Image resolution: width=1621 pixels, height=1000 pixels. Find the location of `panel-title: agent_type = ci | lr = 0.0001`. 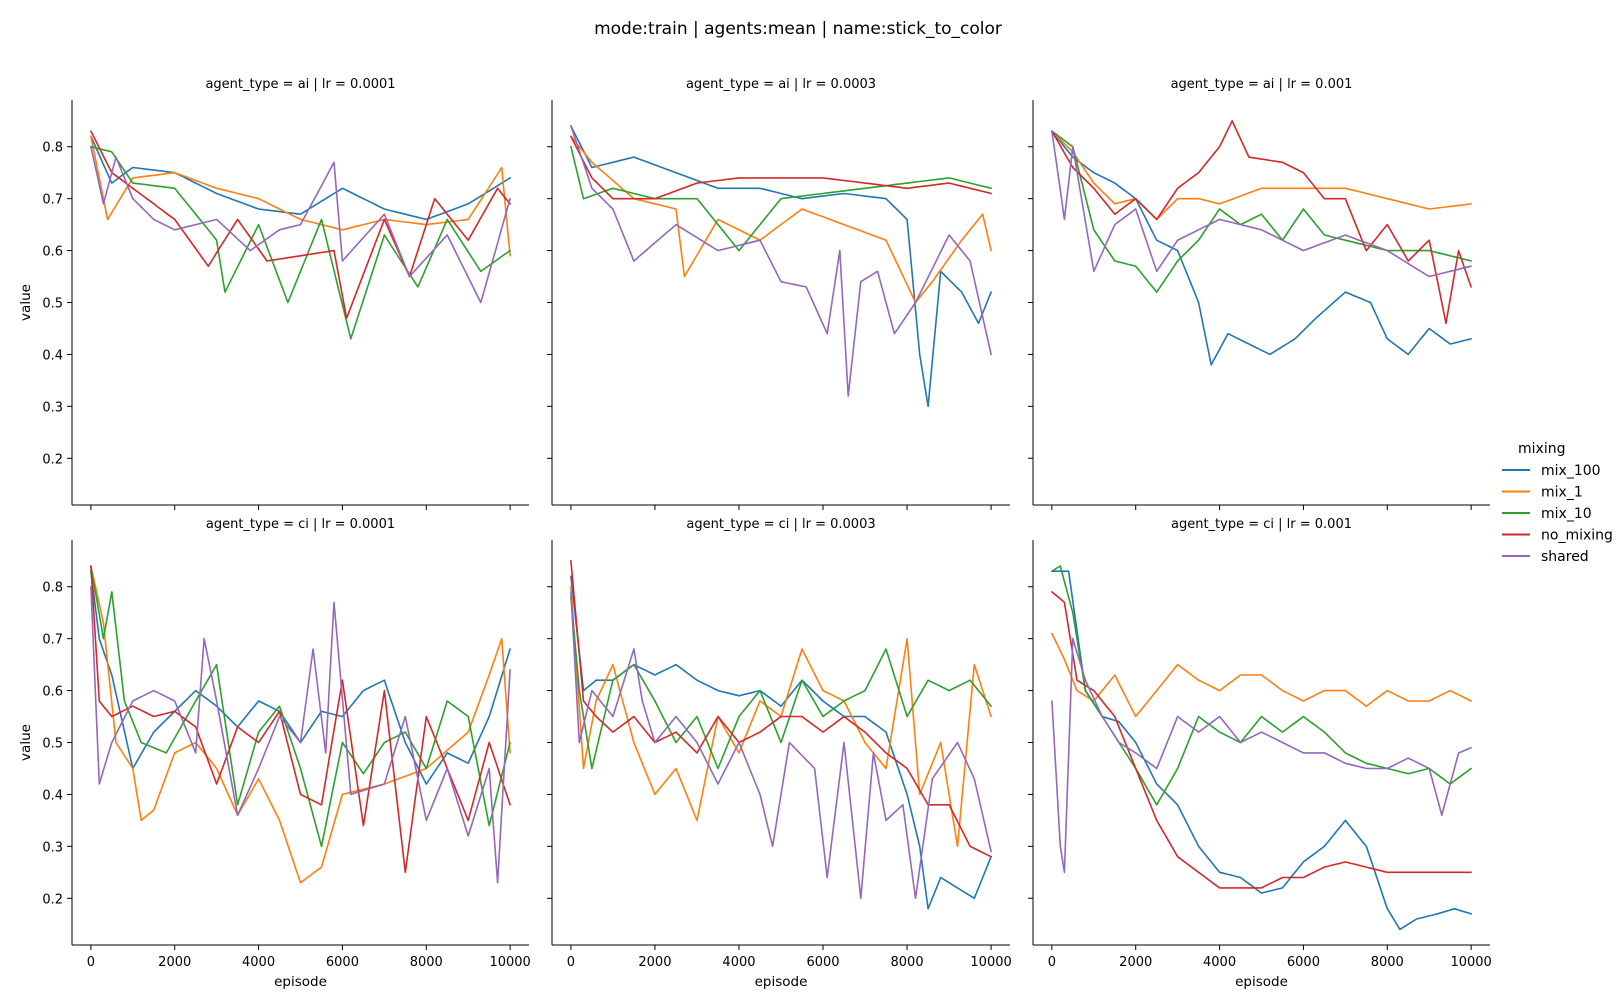

panel-title: agent_type = ci | lr = 0.0001 is located at coordinates (300, 524).